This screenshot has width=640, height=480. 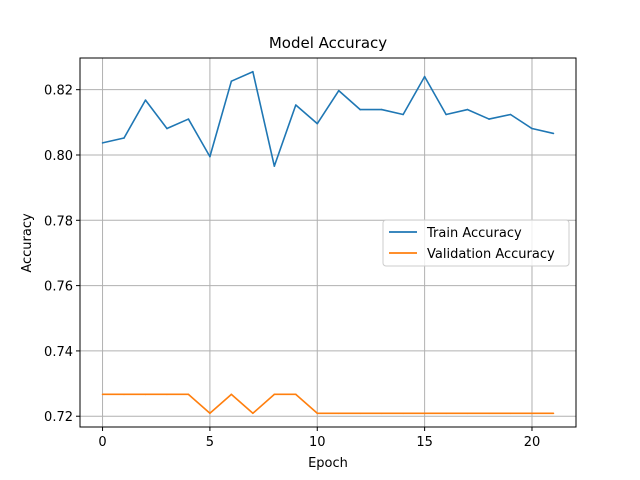 I want to click on legend-box, so click(x=476, y=243).